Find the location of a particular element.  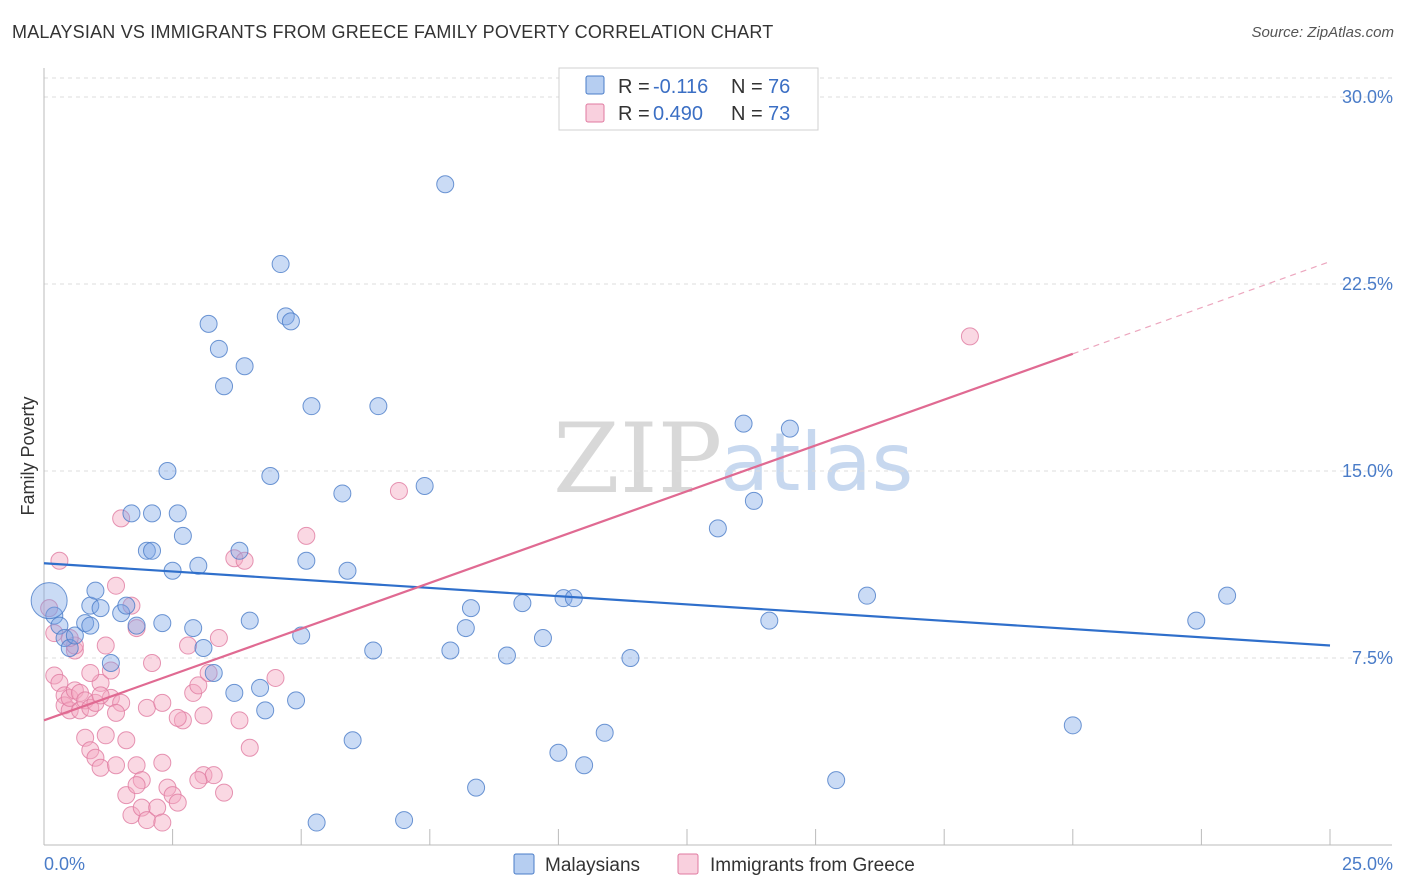

y-tick-labels: 7.5% 15.0% 22.5% 30.0% is located at coordinates (1367, 377).